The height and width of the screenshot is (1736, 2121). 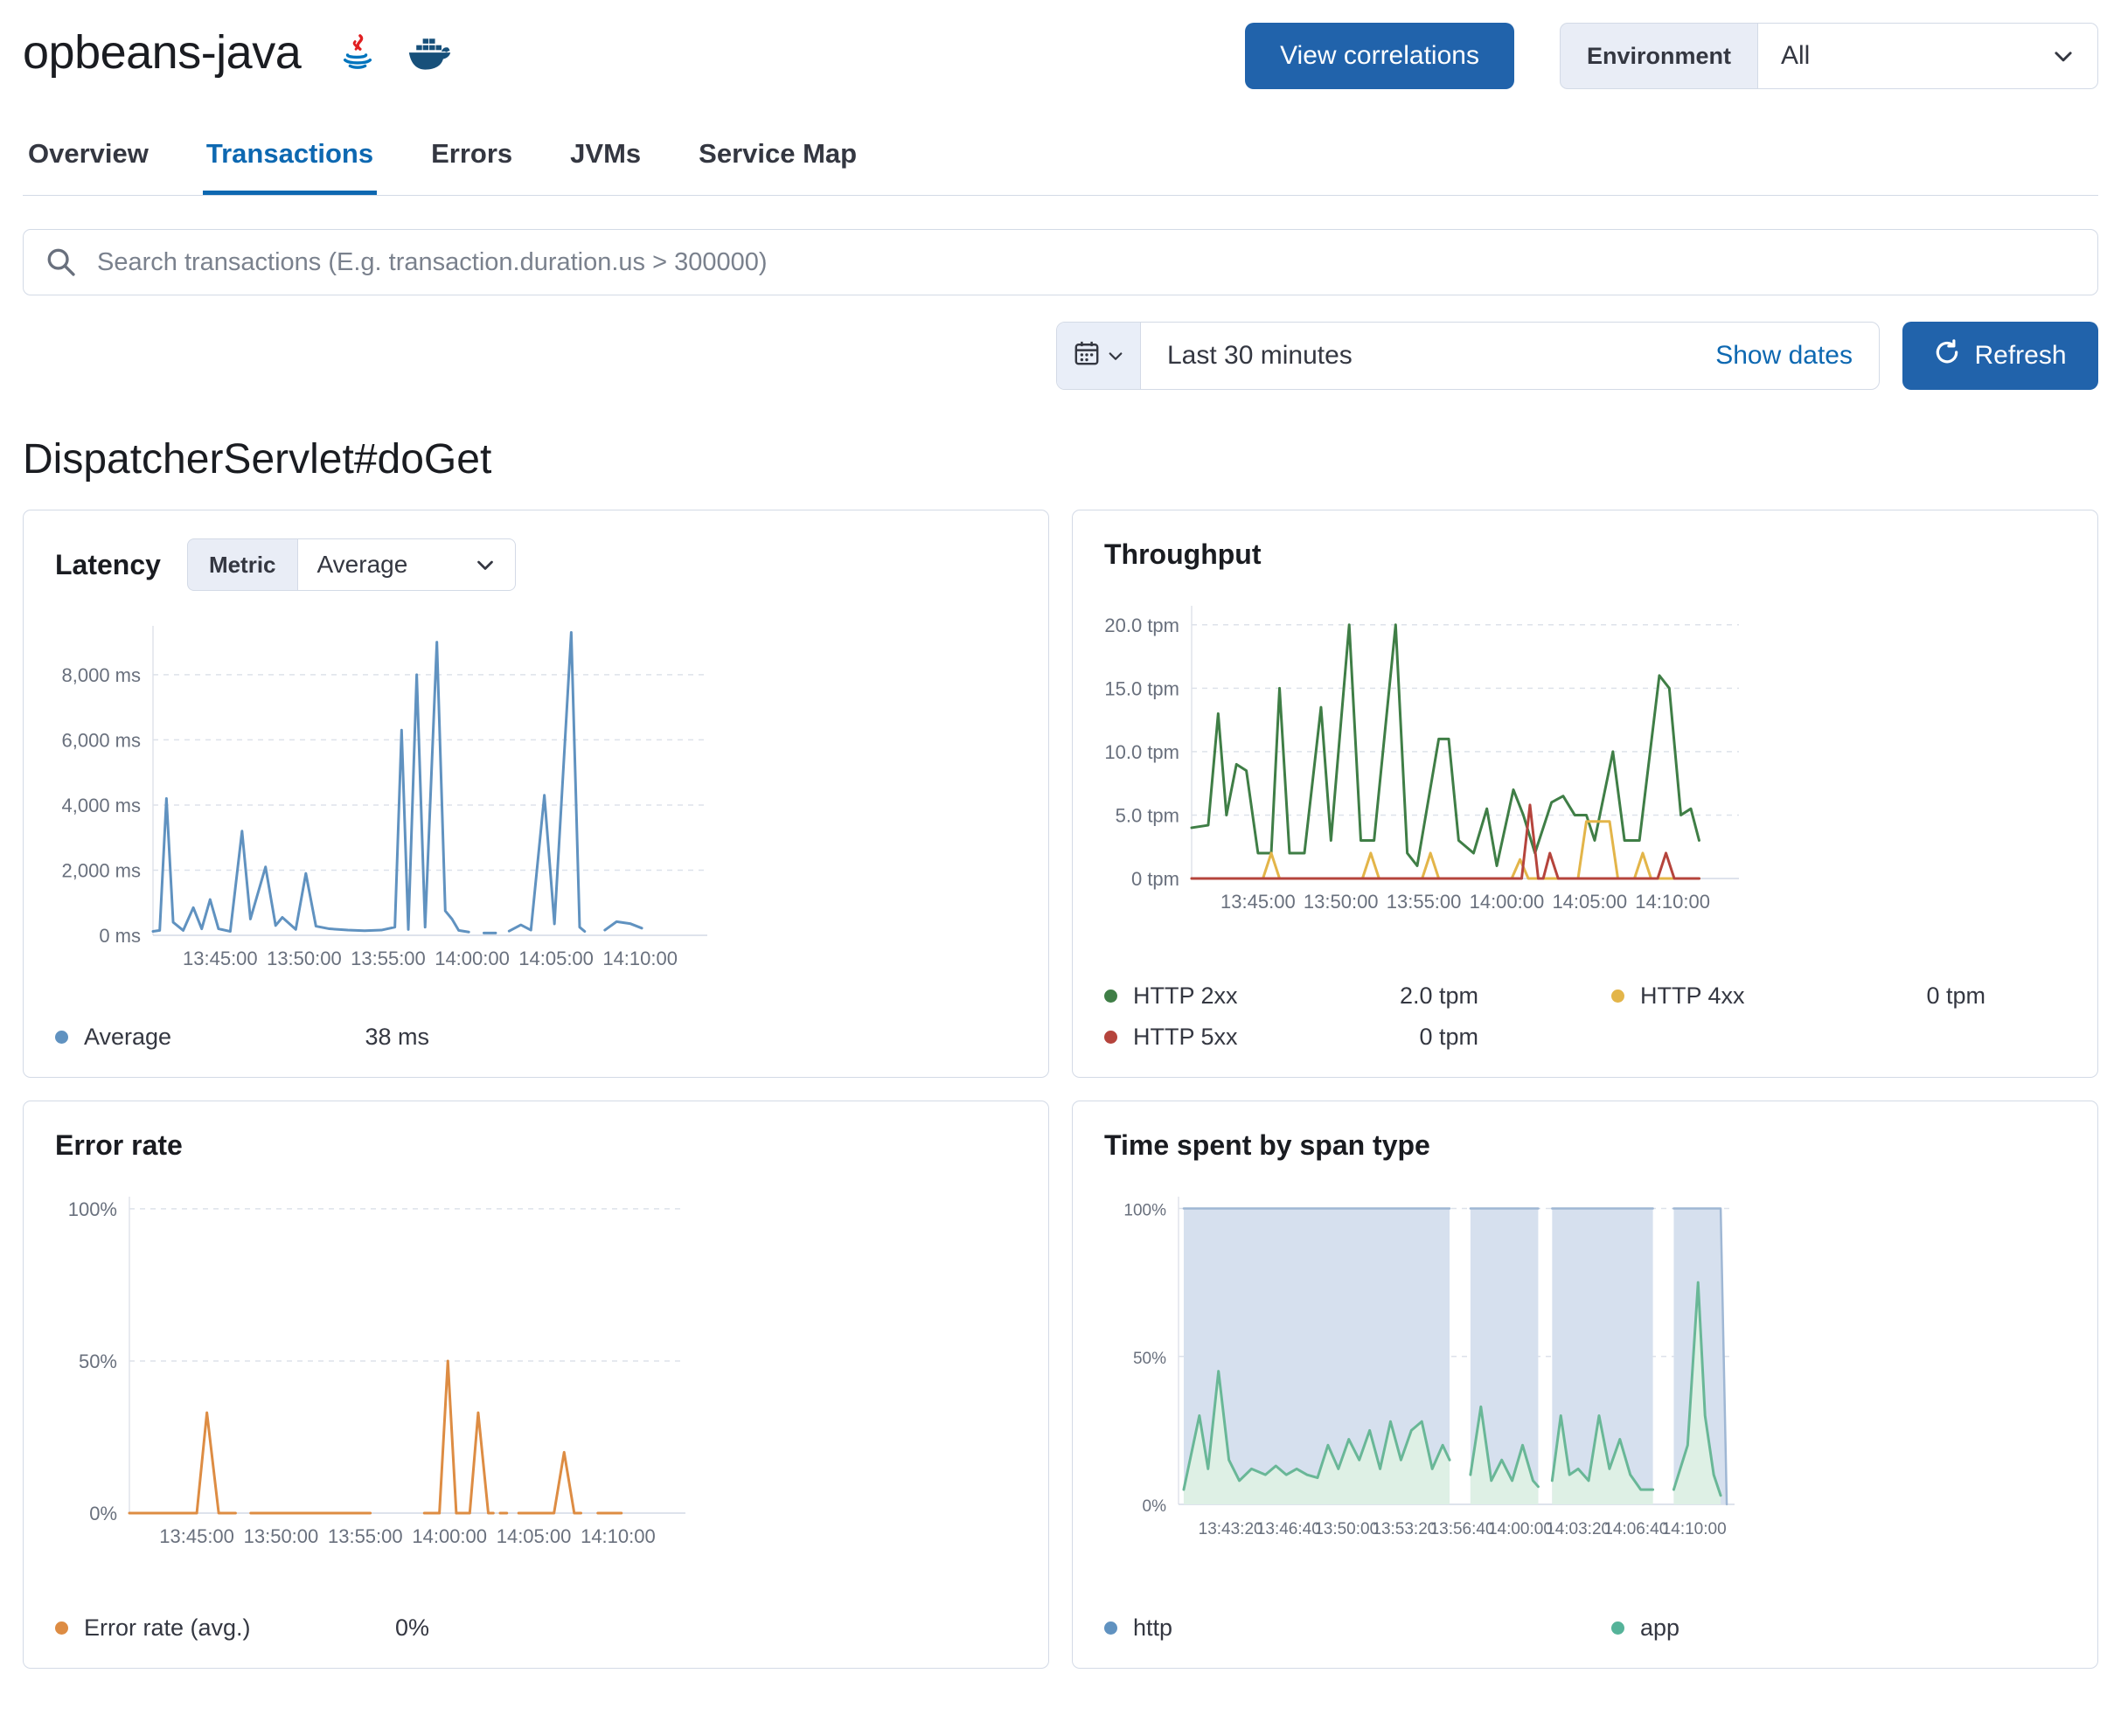 I want to click on refresh-button: Refresh, so click(x=2000, y=356).